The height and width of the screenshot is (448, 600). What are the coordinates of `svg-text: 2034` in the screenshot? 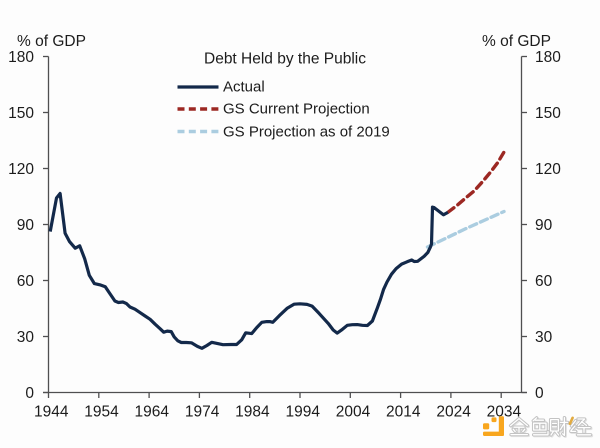 It's located at (504, 412).